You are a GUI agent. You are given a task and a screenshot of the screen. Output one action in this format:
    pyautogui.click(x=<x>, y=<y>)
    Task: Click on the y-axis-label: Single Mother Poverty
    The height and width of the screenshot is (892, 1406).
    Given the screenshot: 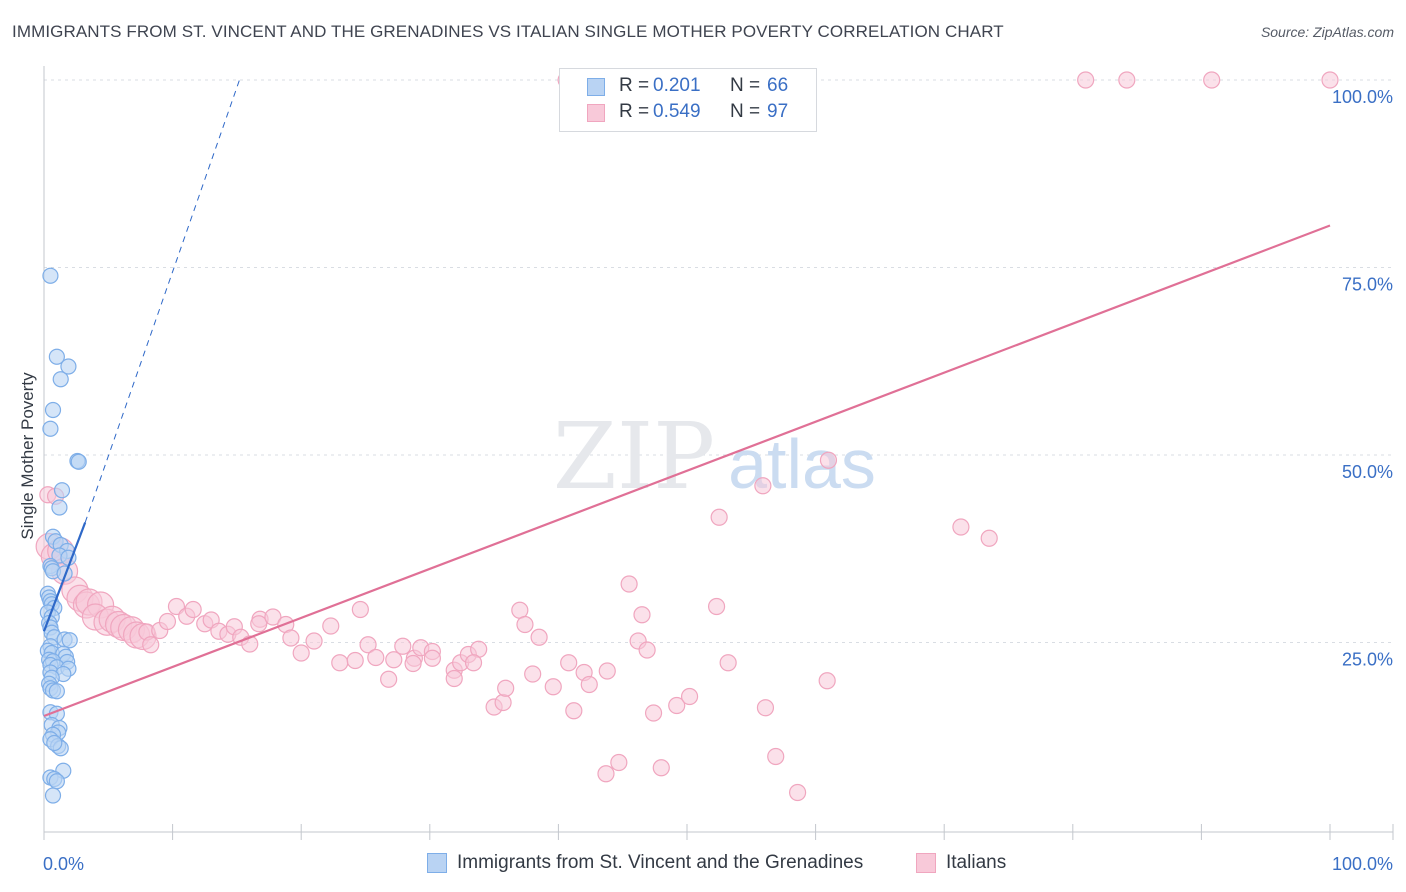 What is the action you would take?
    pyautogui.click(x=27, y=456)
    